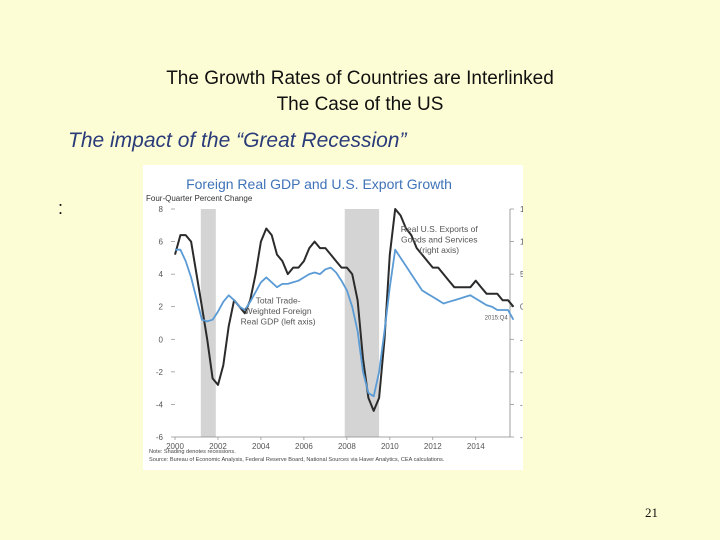 Image resolution: width=720 pixels, height=540 pixels. What do you see at coordinates (319, 184) in the screenshot?
I see `chart-title: Foreign Real GDP and U.S. Export Growth` at bounding box center [319, 184].